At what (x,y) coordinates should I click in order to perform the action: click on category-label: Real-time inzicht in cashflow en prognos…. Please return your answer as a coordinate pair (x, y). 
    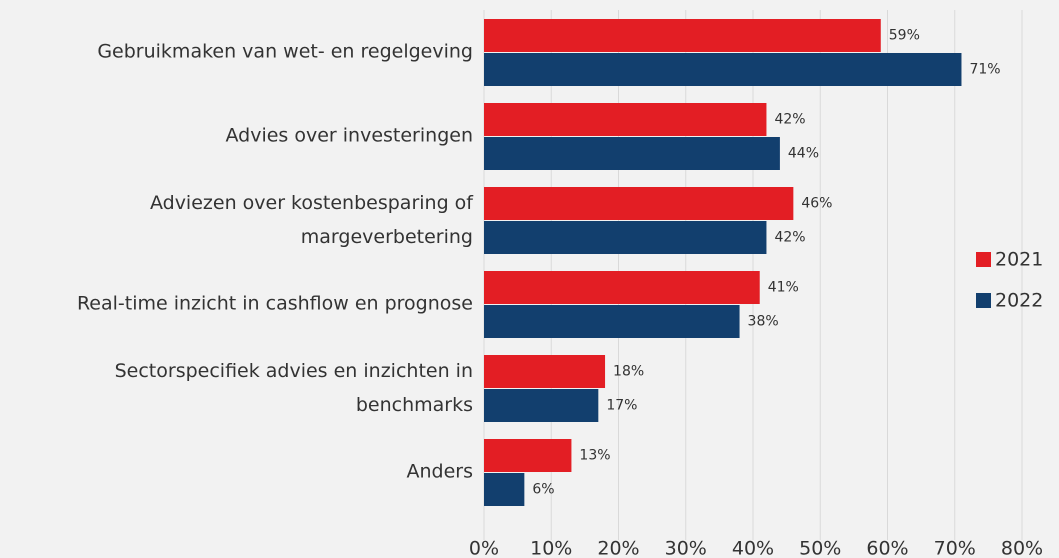
    Looking at the image, I should click on (275, 304).